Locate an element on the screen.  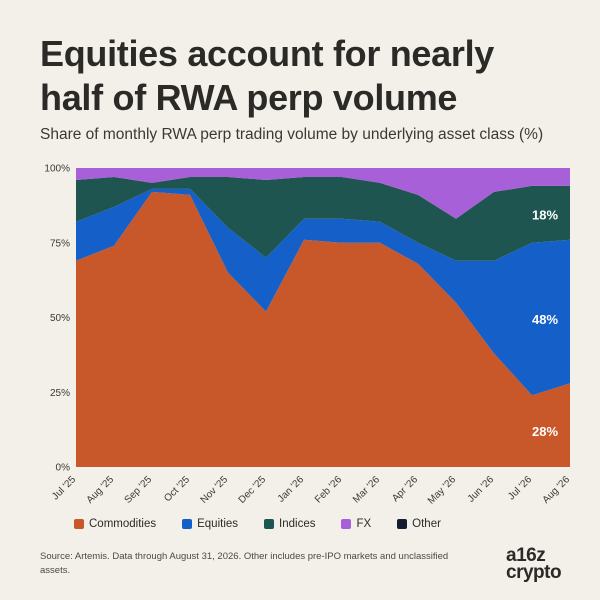
chart-legend: Commodities Equities Indices FX Other is located at coordinates (270, 524).